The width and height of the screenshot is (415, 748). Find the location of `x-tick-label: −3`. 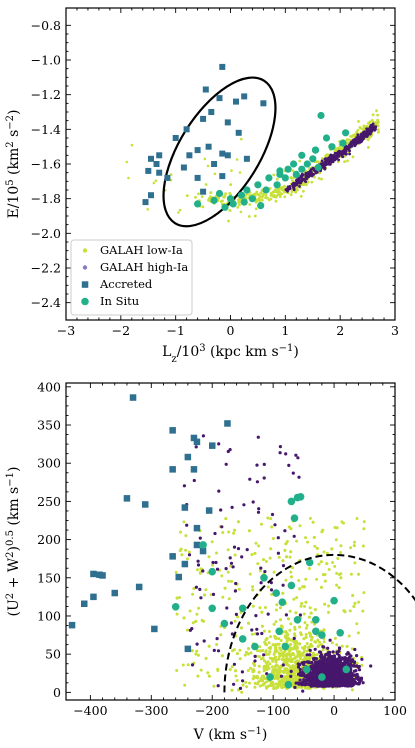

x-tick-label: −3 is located at coordinates (66, 330).